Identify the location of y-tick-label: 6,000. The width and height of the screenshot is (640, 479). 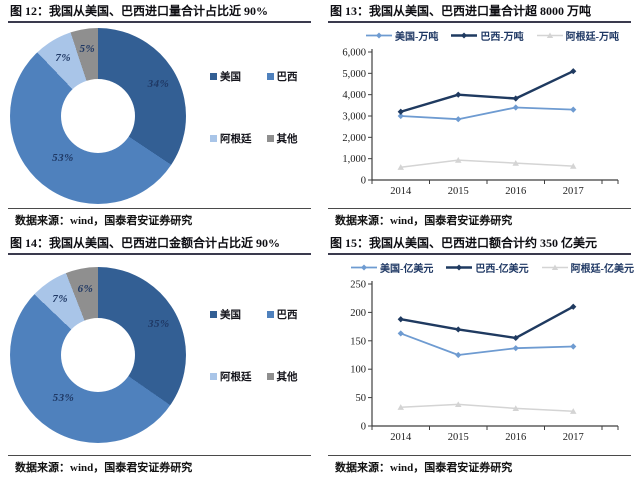
(354, 53).